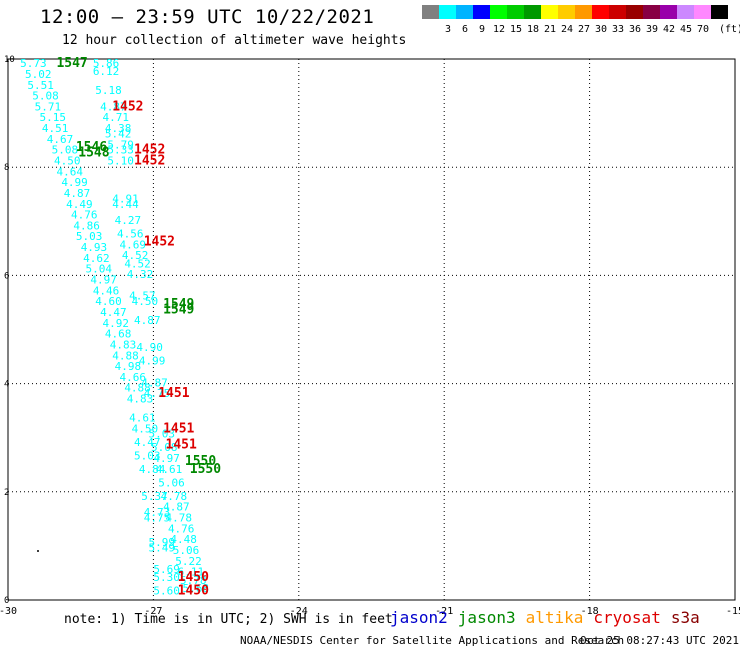 Image resolution: width=740 pixels, height=650 pixels. Describe the element at coordinates (108, 301) in the screenshot. I see `wave-height-value: 4.60` at that location.